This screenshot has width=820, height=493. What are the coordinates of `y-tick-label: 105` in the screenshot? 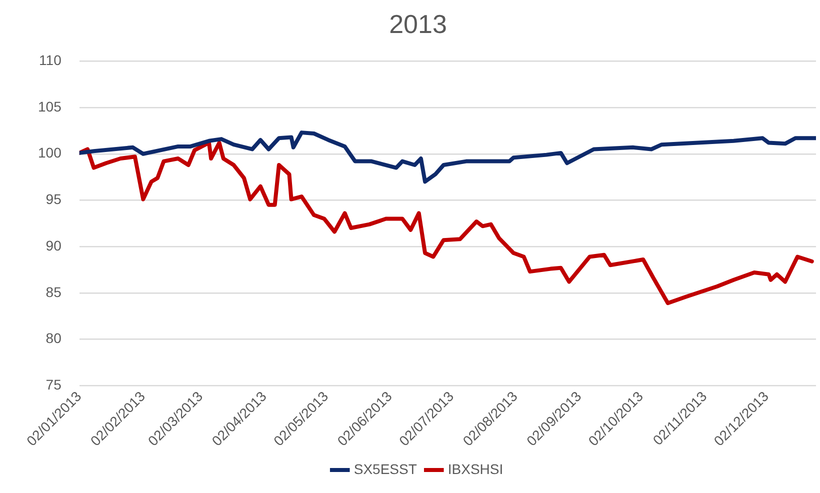 It's located at (50, 106).